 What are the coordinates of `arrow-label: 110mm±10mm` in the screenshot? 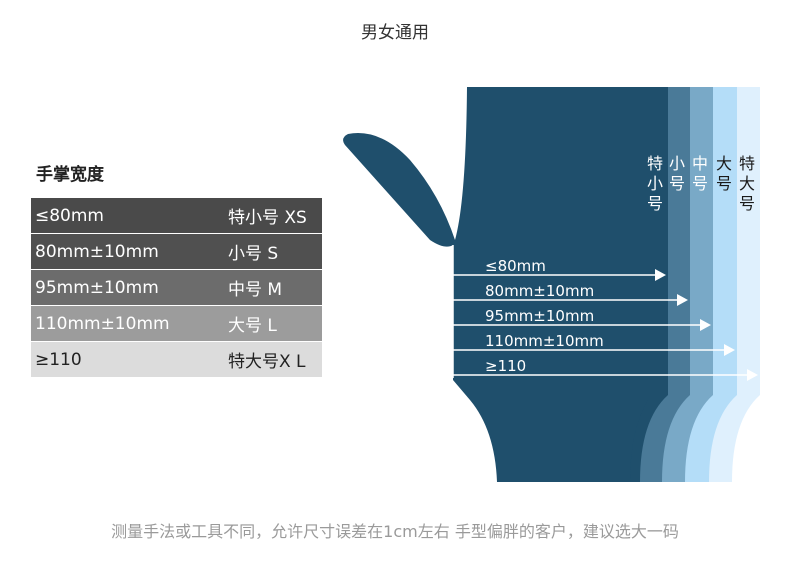 It's located at (544, 341).